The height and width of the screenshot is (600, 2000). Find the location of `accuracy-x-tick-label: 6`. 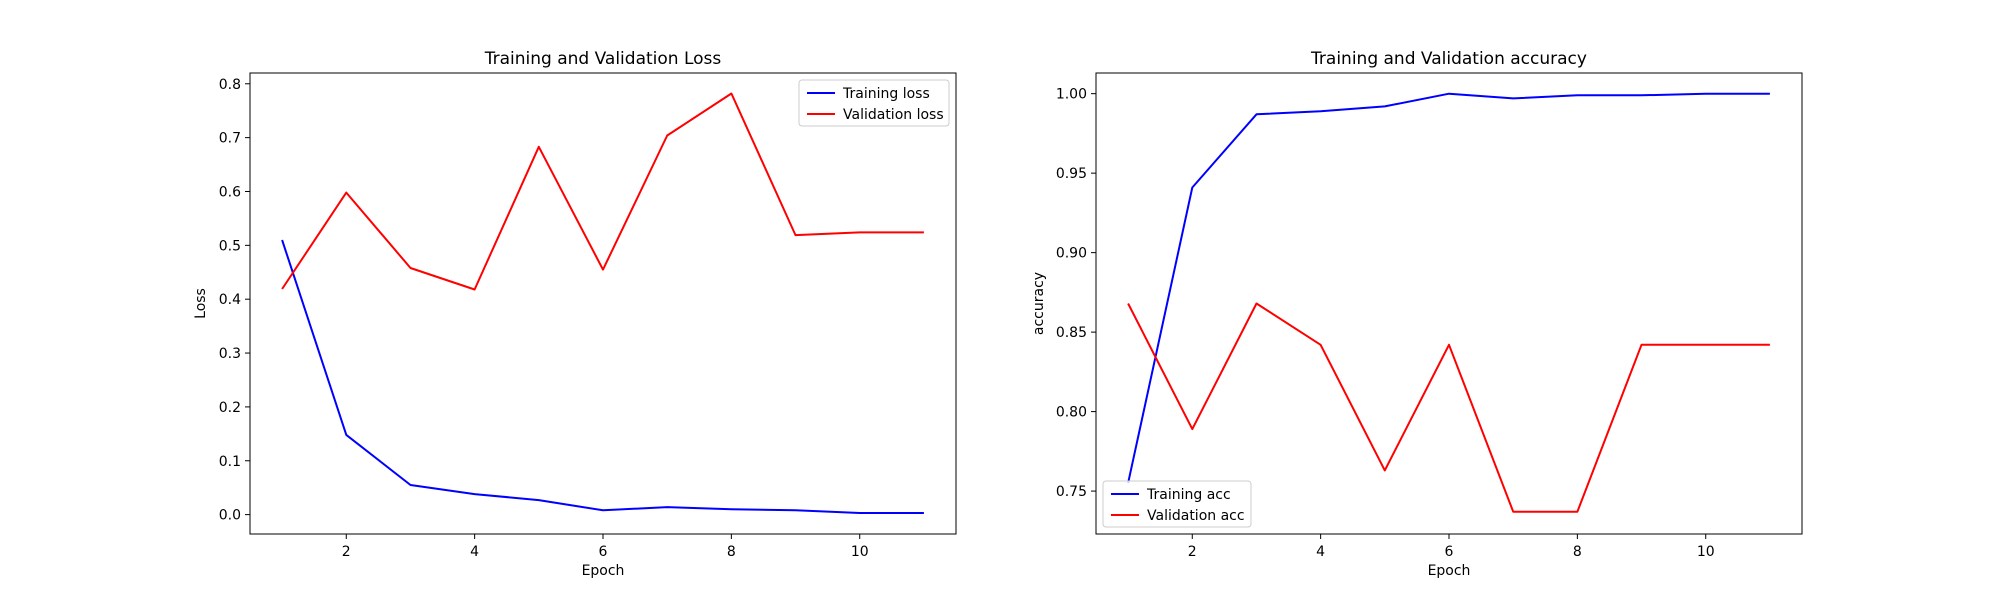

accuracy-x-tick-label: 6 is located at coordinates (1449, 552).